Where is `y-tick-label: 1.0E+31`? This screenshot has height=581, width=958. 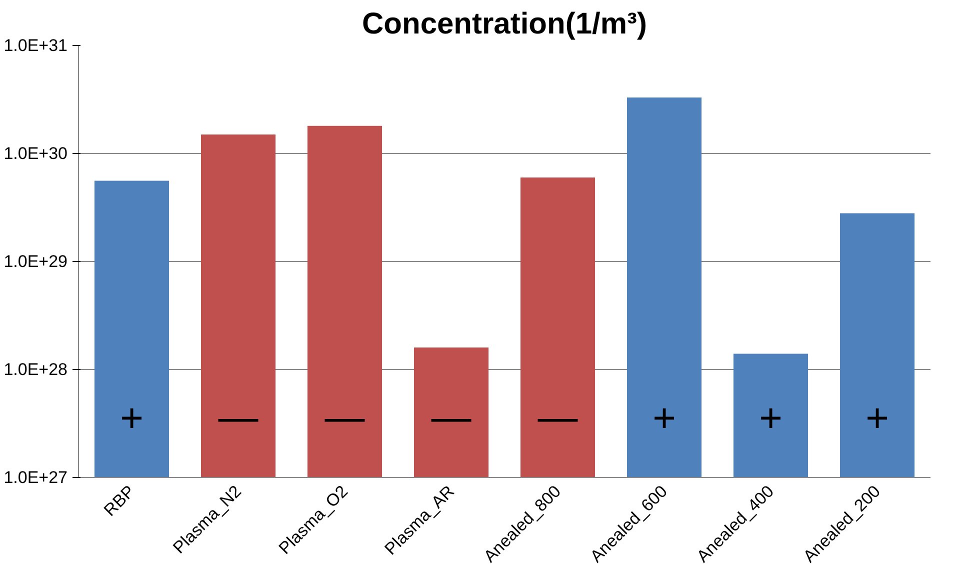 y-tick-label: 1.0E+31 is located at coordinates (36, 45).